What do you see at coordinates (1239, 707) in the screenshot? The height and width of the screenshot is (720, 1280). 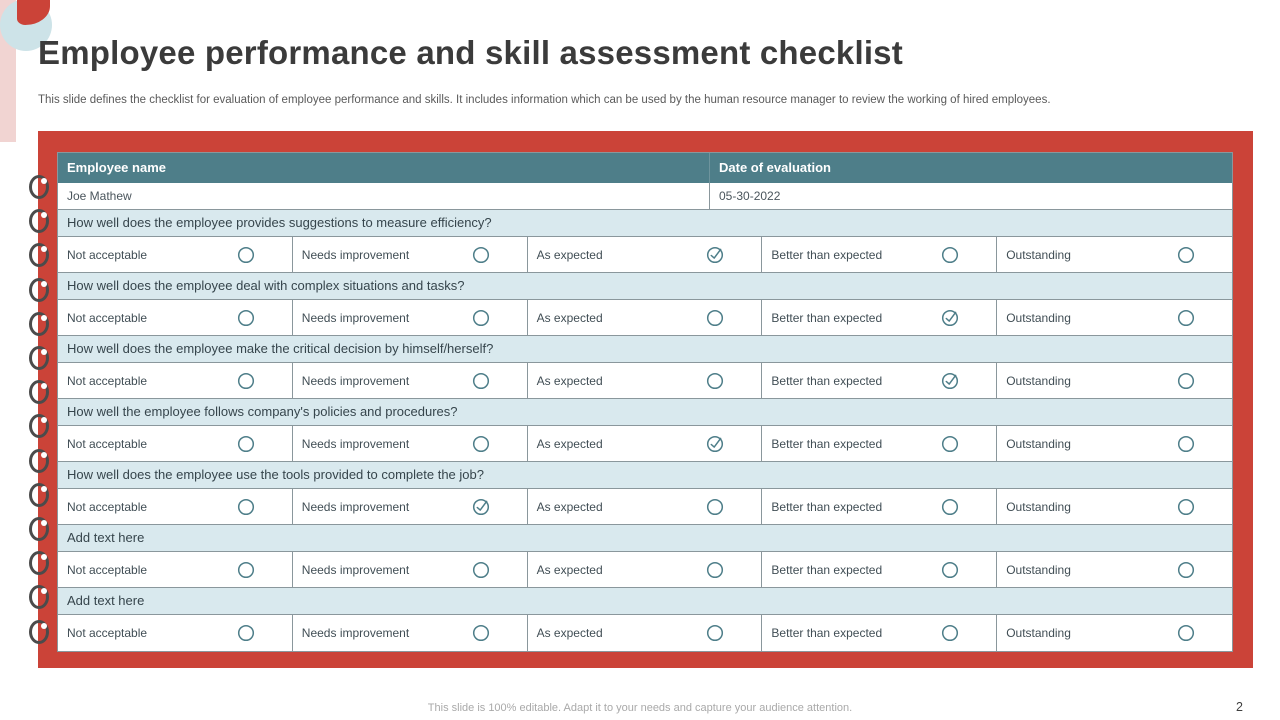 I see `page-number: 2` at bounding box center [1239, 707].